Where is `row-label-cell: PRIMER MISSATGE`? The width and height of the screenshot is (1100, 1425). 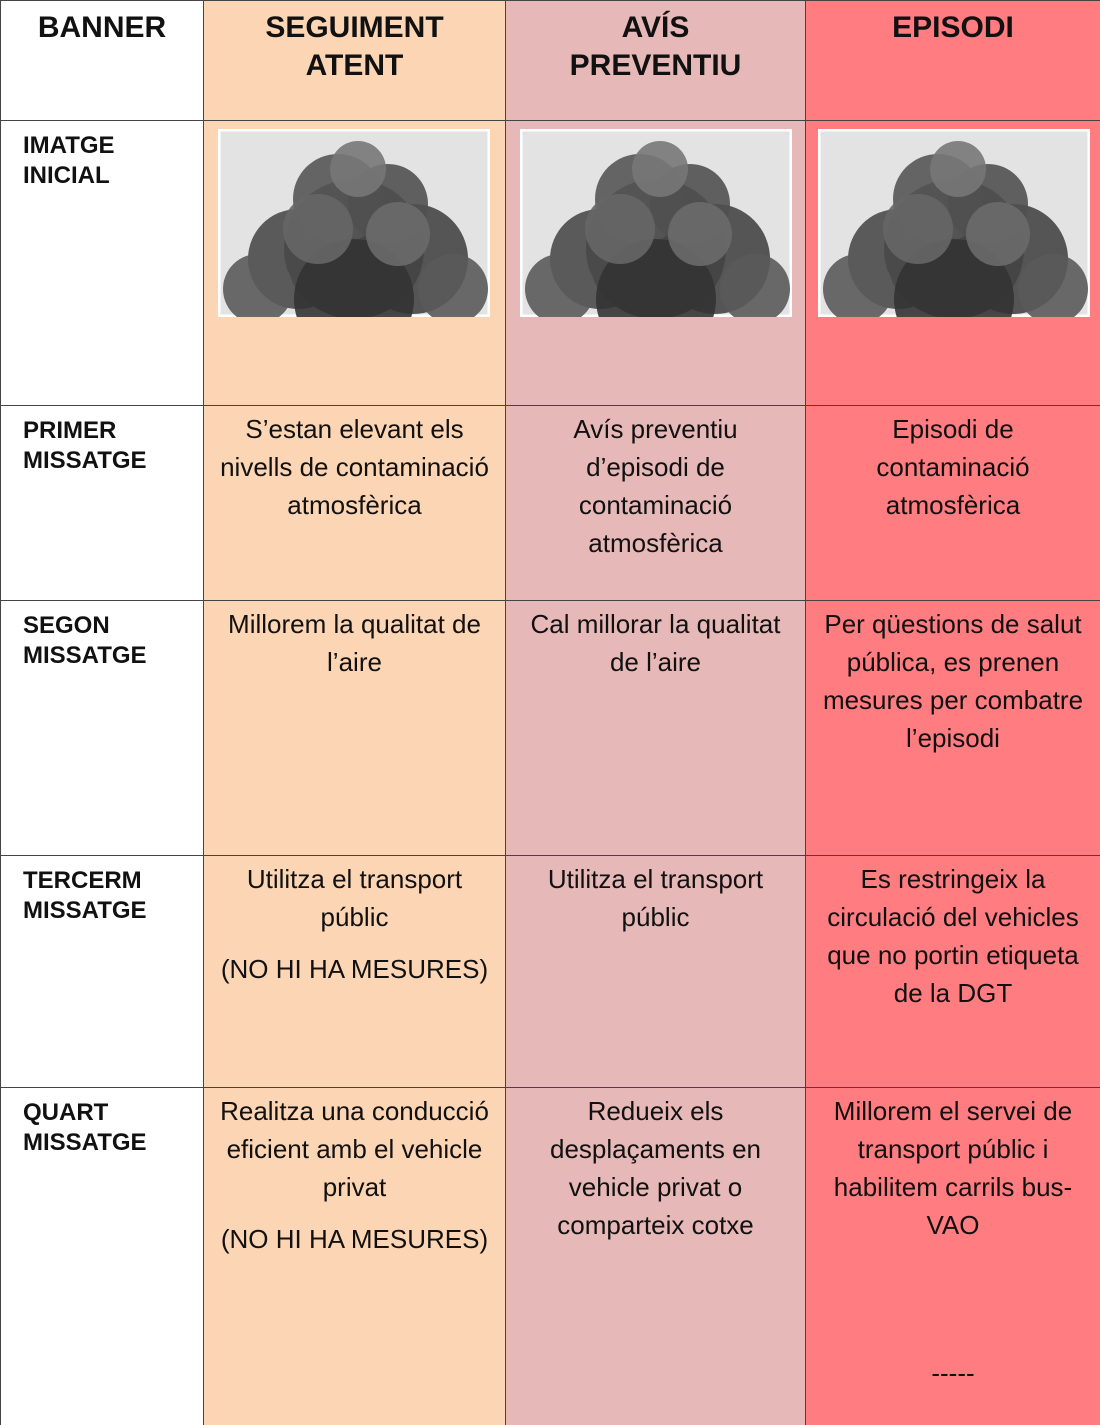 row-label-cell: PRIMER MISSATGE is located at coordinates (102, 503).